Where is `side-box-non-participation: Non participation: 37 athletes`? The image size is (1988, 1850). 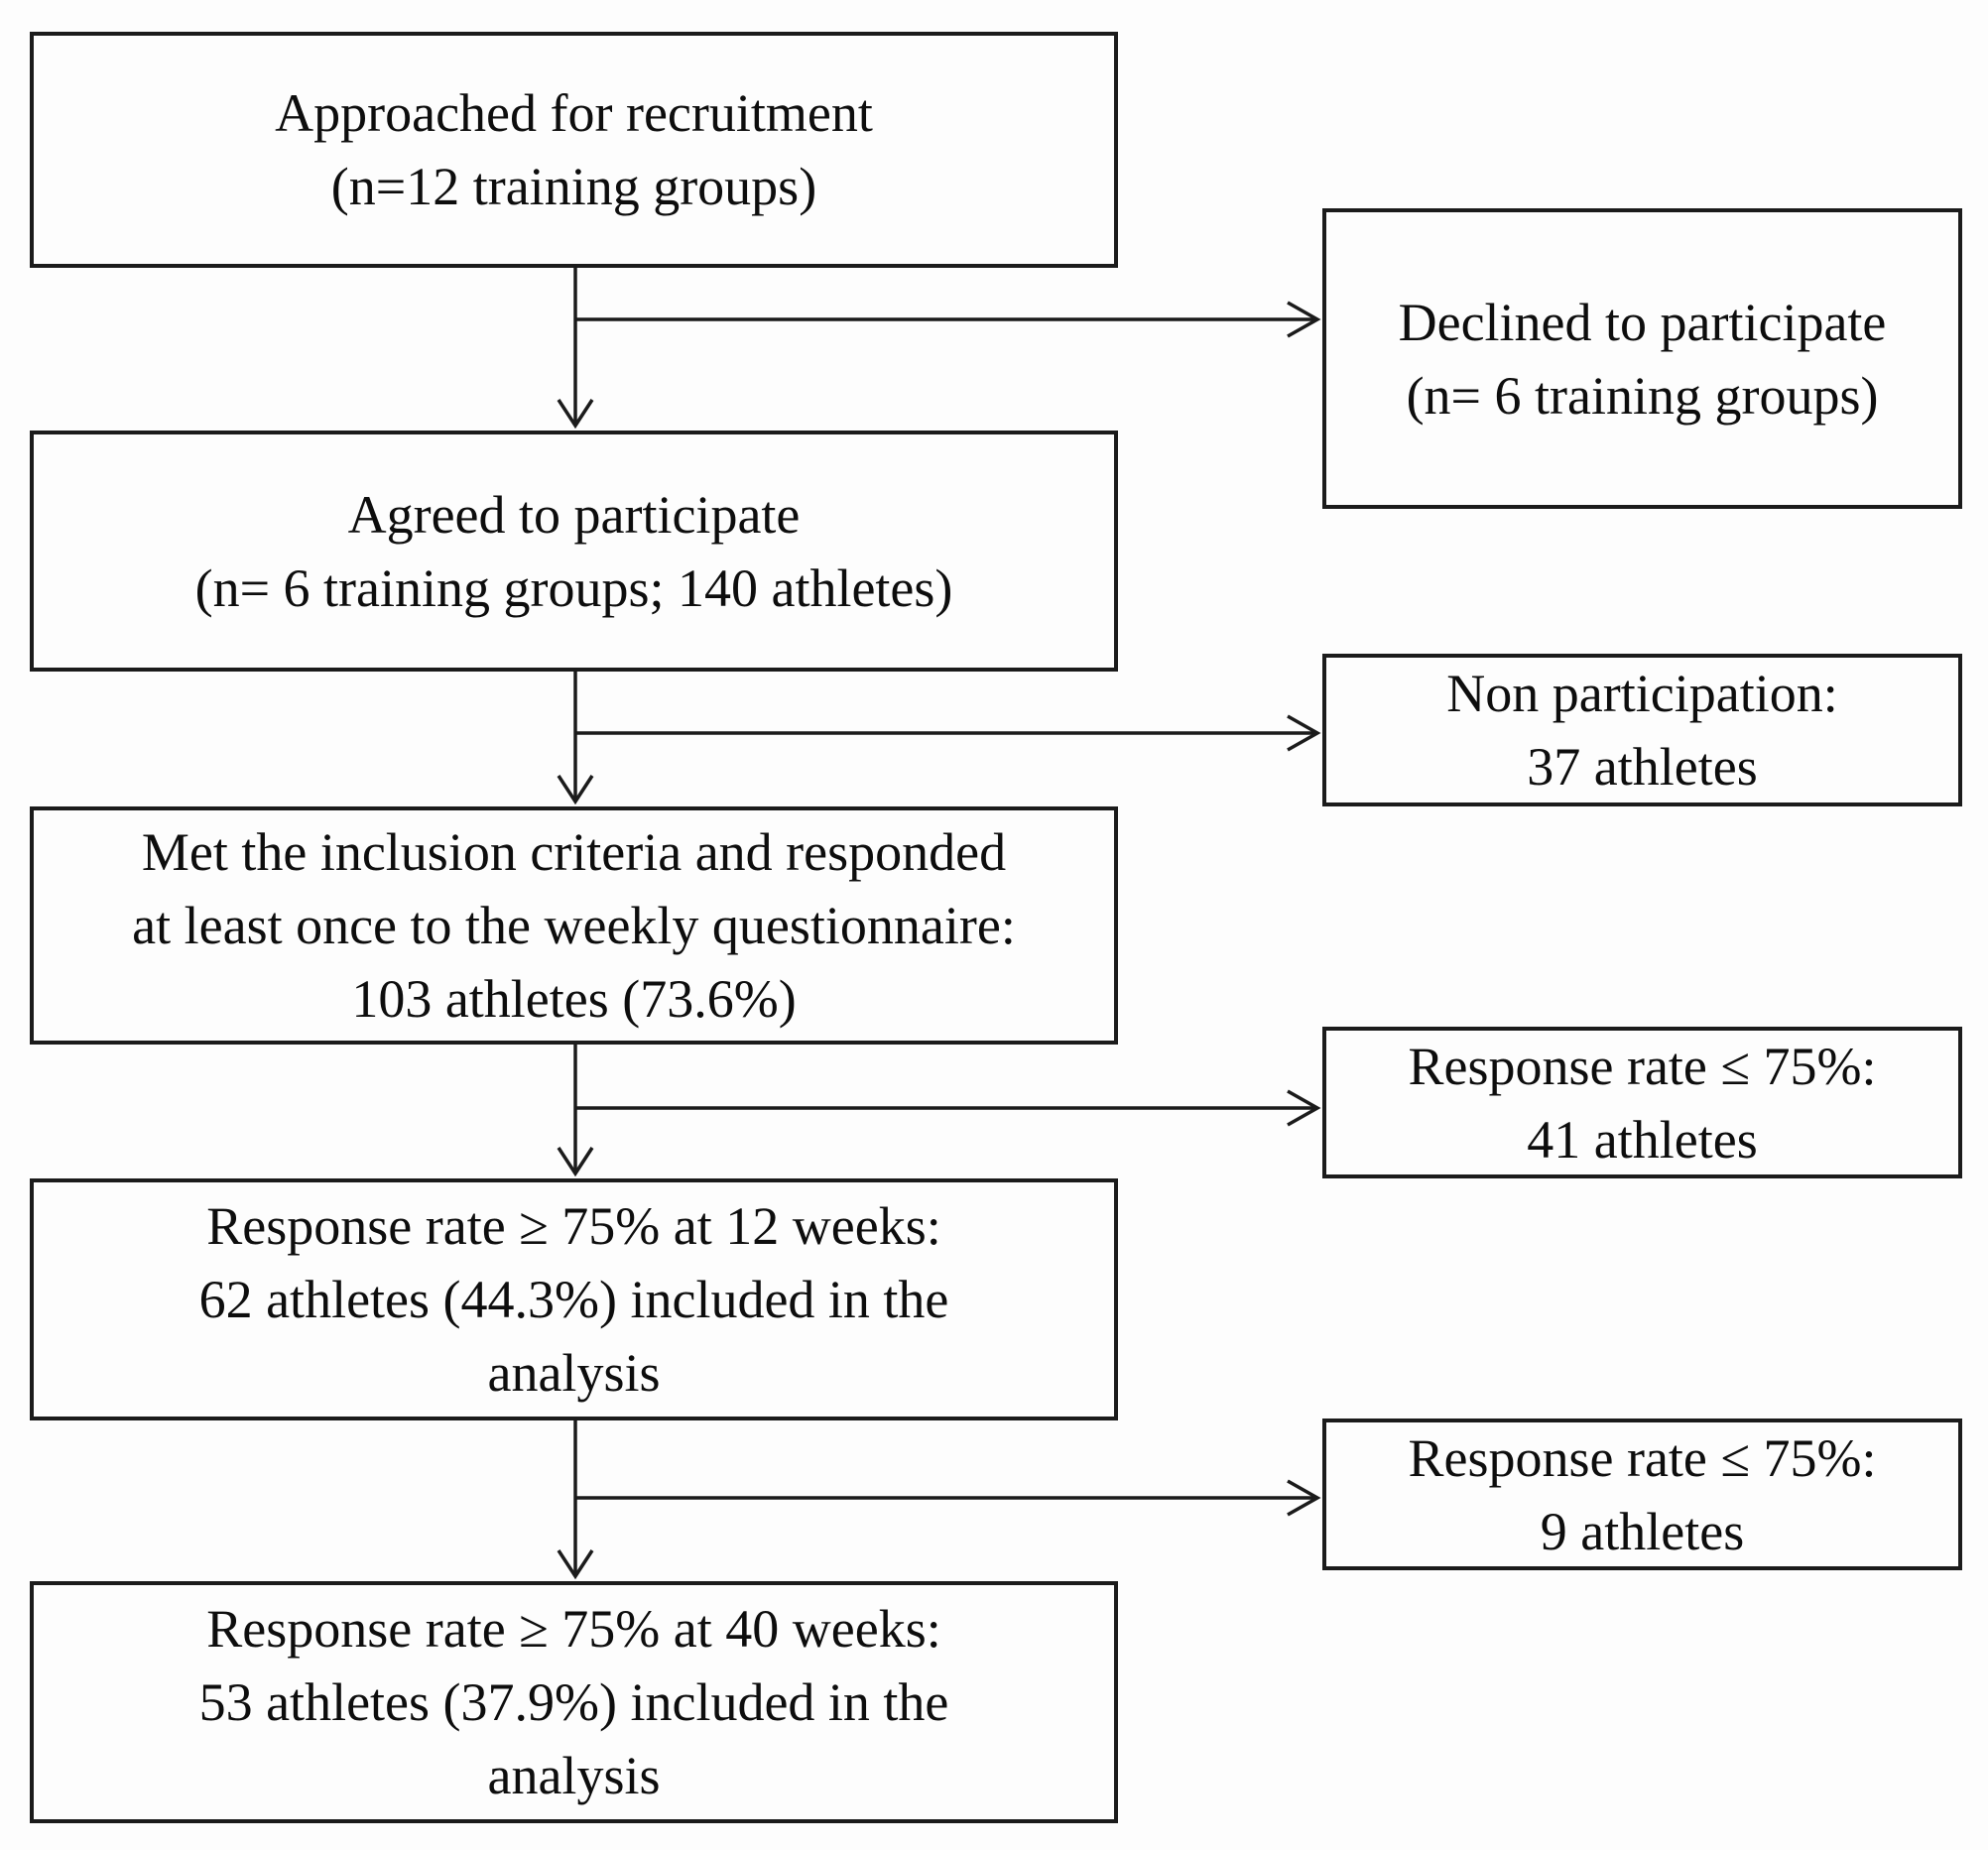
side-box-non-participation: Non participation: 37 athletes is located at coordinates (1642, 730).